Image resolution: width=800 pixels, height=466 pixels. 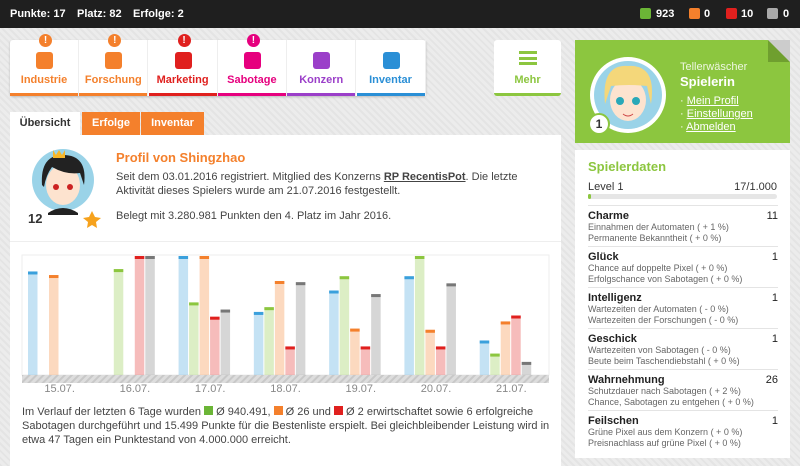 I want to click on resource: 10, so click(x=747, y=14).